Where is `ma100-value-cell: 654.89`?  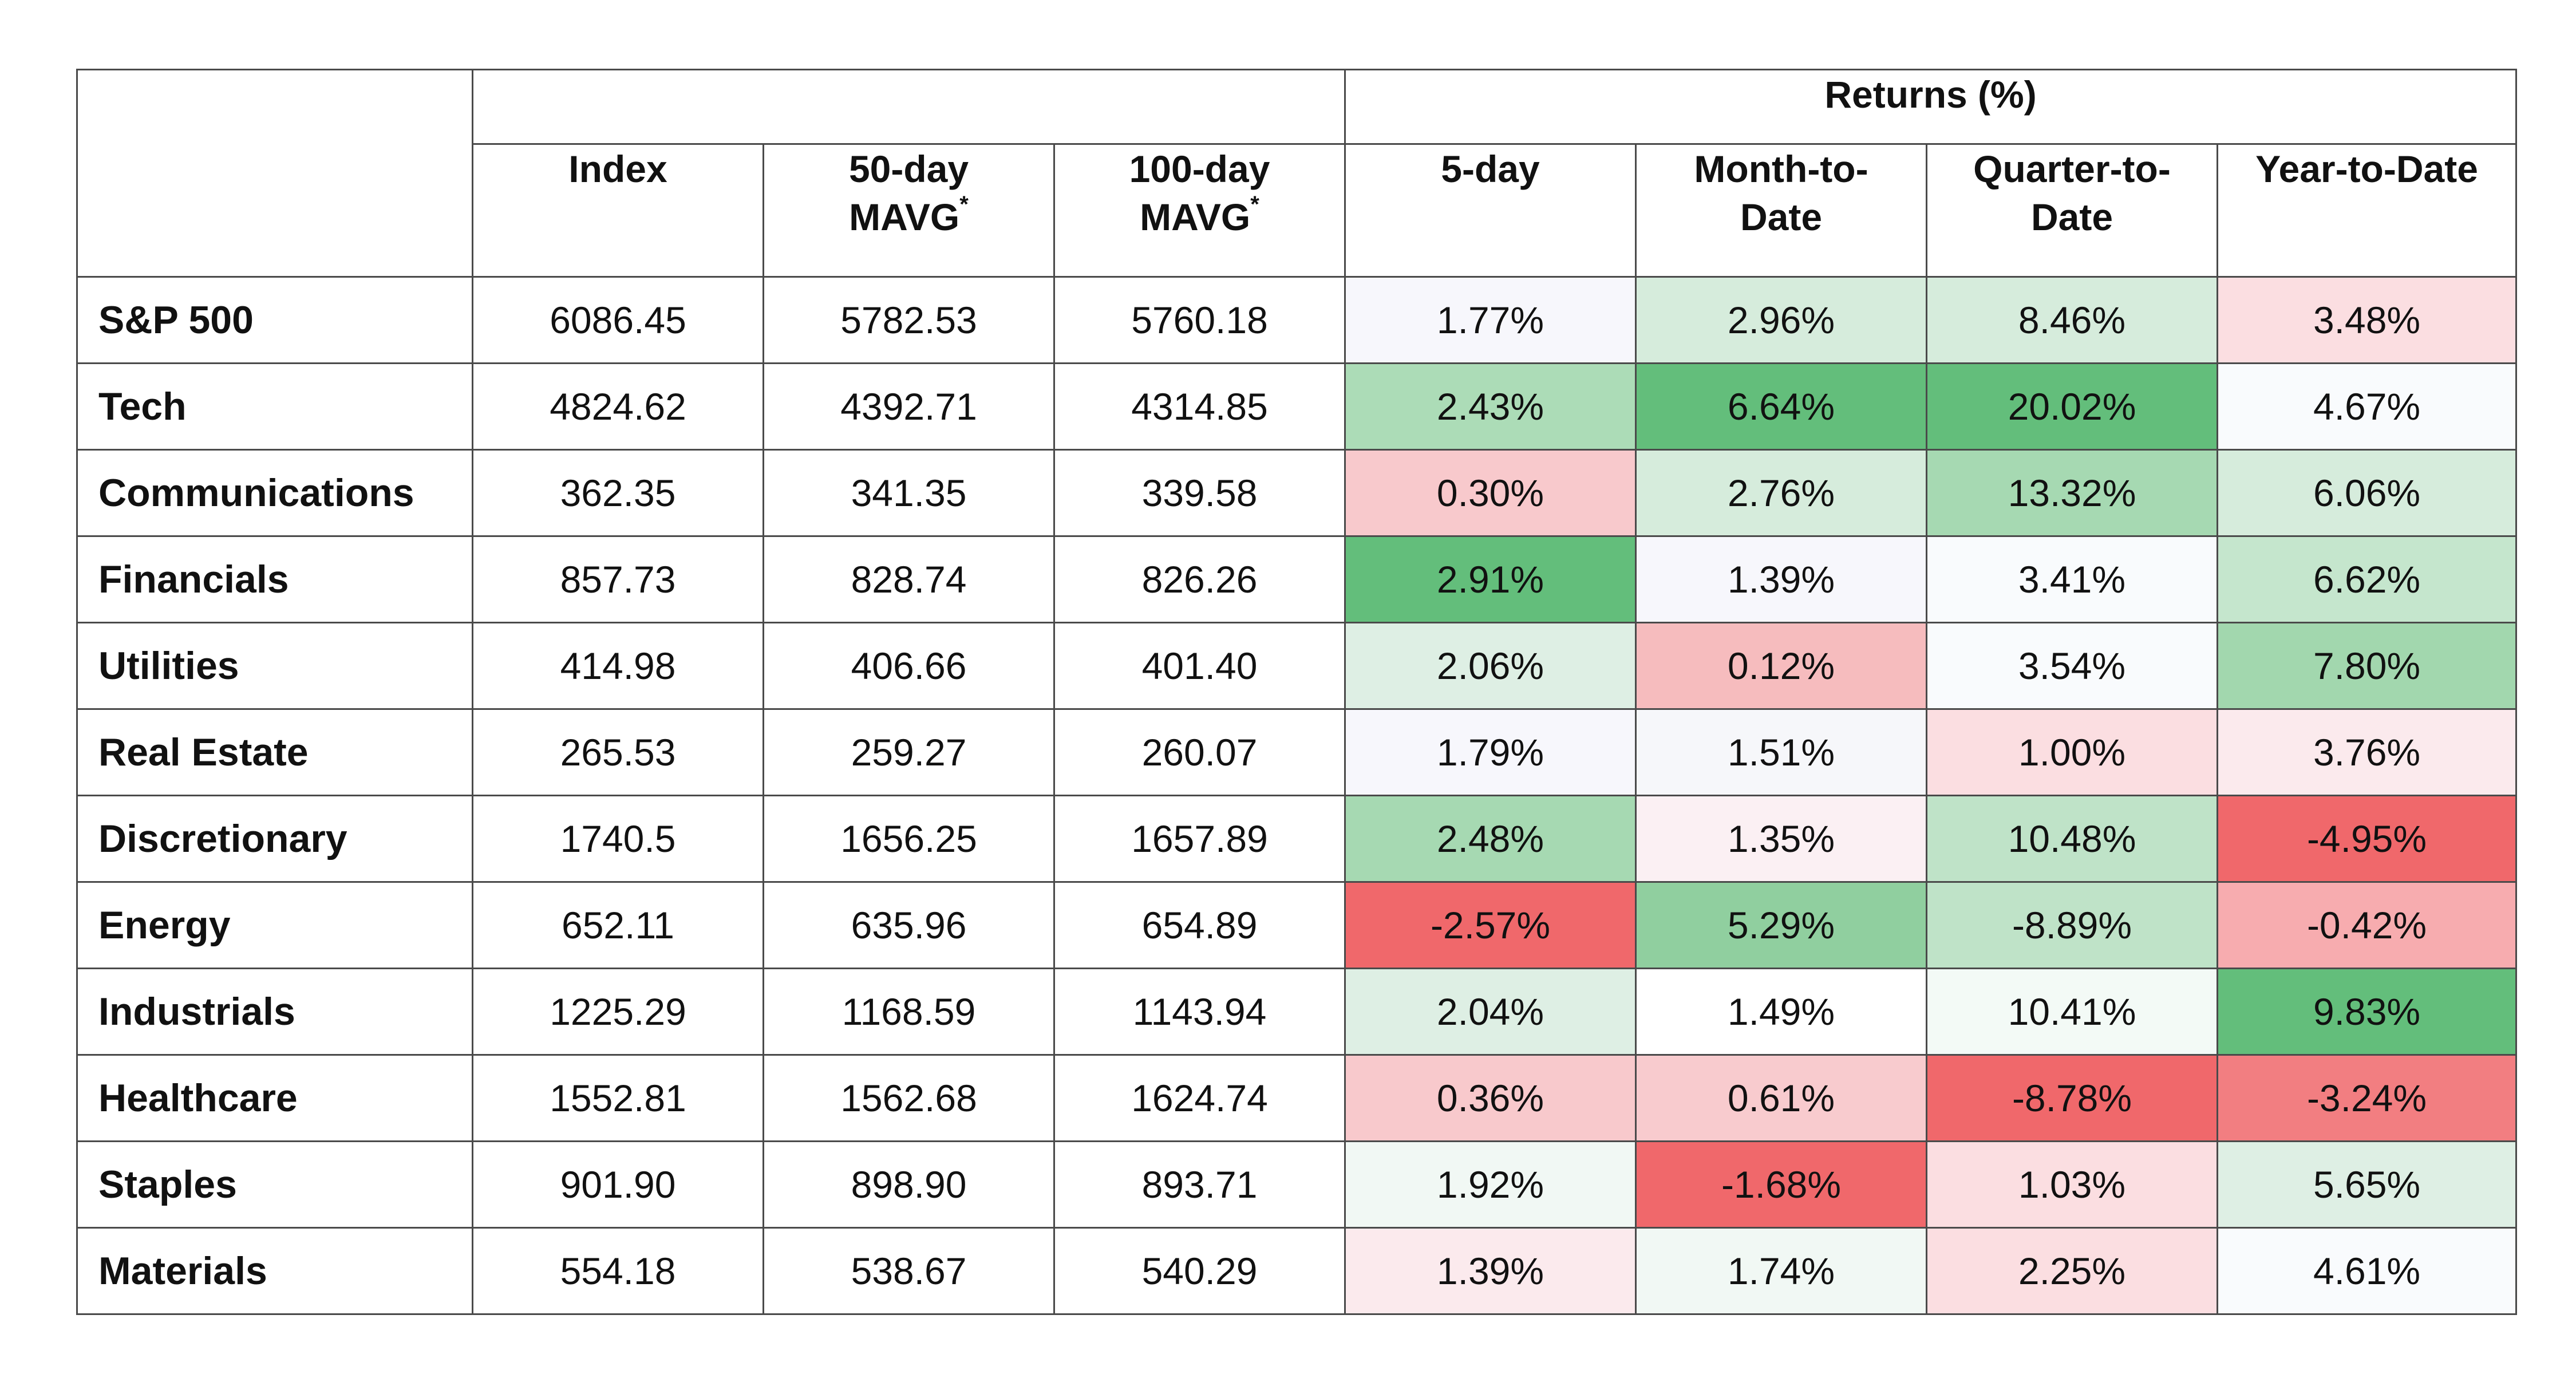 ma100-value-cell: 654.89 is located at coordinates (1199, 925).